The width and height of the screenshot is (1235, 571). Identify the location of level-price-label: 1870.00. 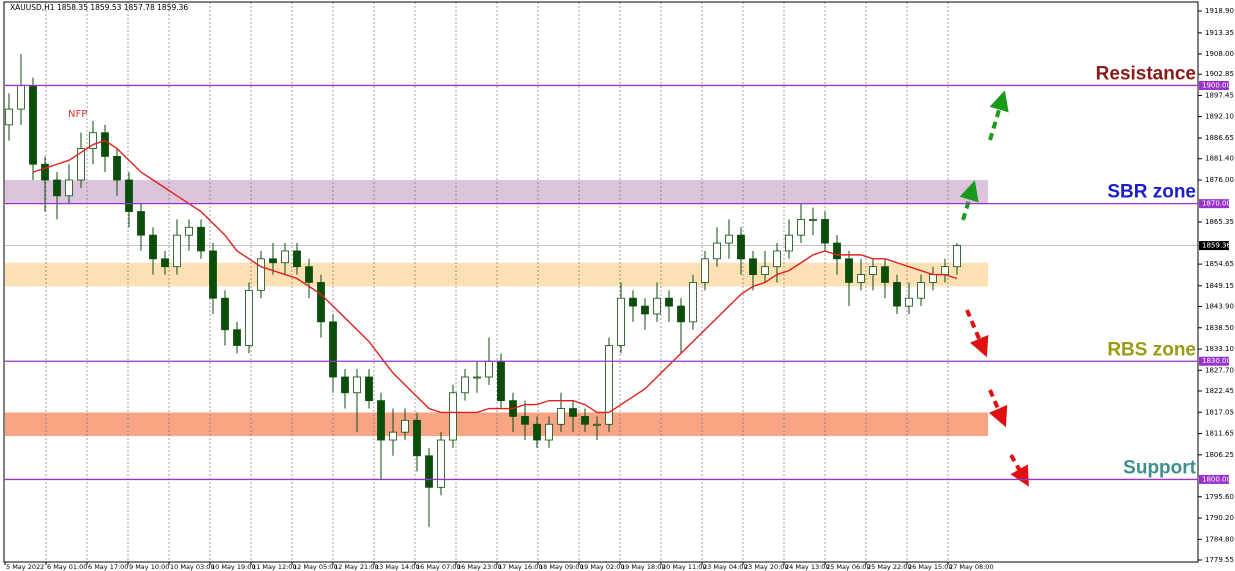
(1216, 204).